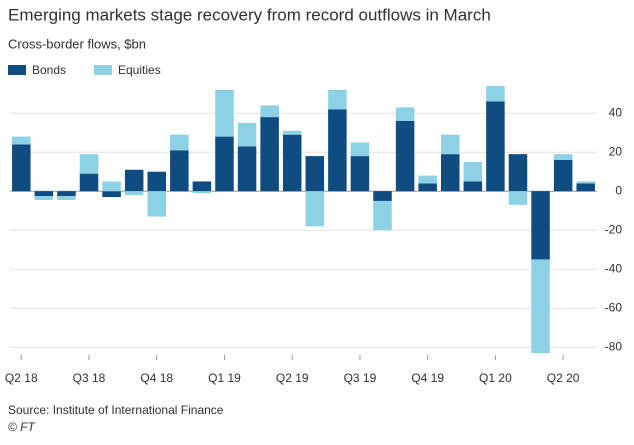 The width and height of the screenshot is (634, 445). Describe the element at coordinates (292, 378) in the screenshot. I see `x-tick-label: Q2 19` at that location.